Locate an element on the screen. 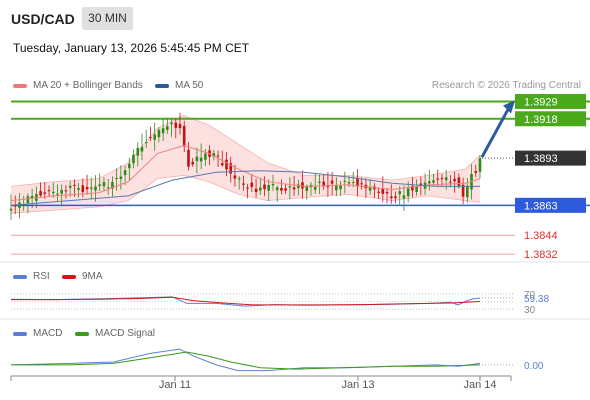 This screenshot has width=590, height=400. ma20-line is located at coordinates (245, 173).